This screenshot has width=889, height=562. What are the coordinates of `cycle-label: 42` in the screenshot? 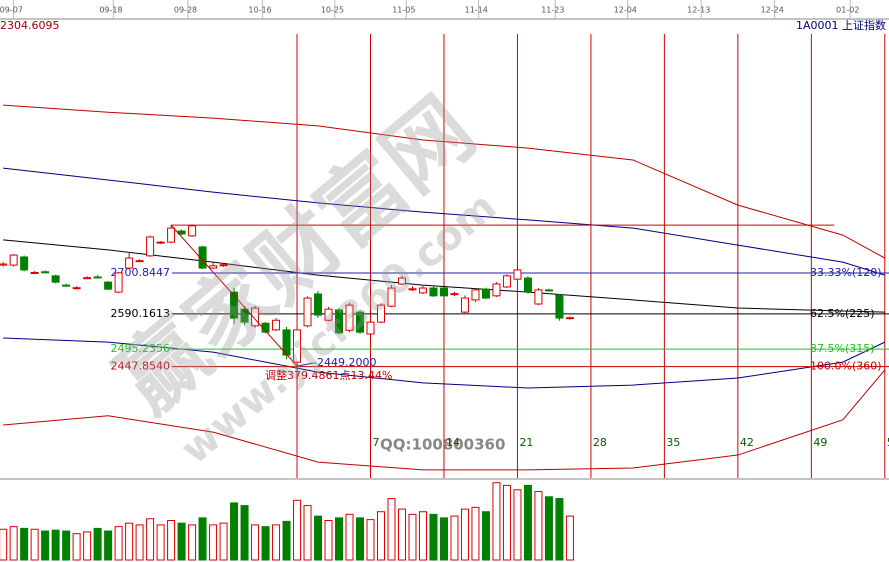 It's located at (747, 442).